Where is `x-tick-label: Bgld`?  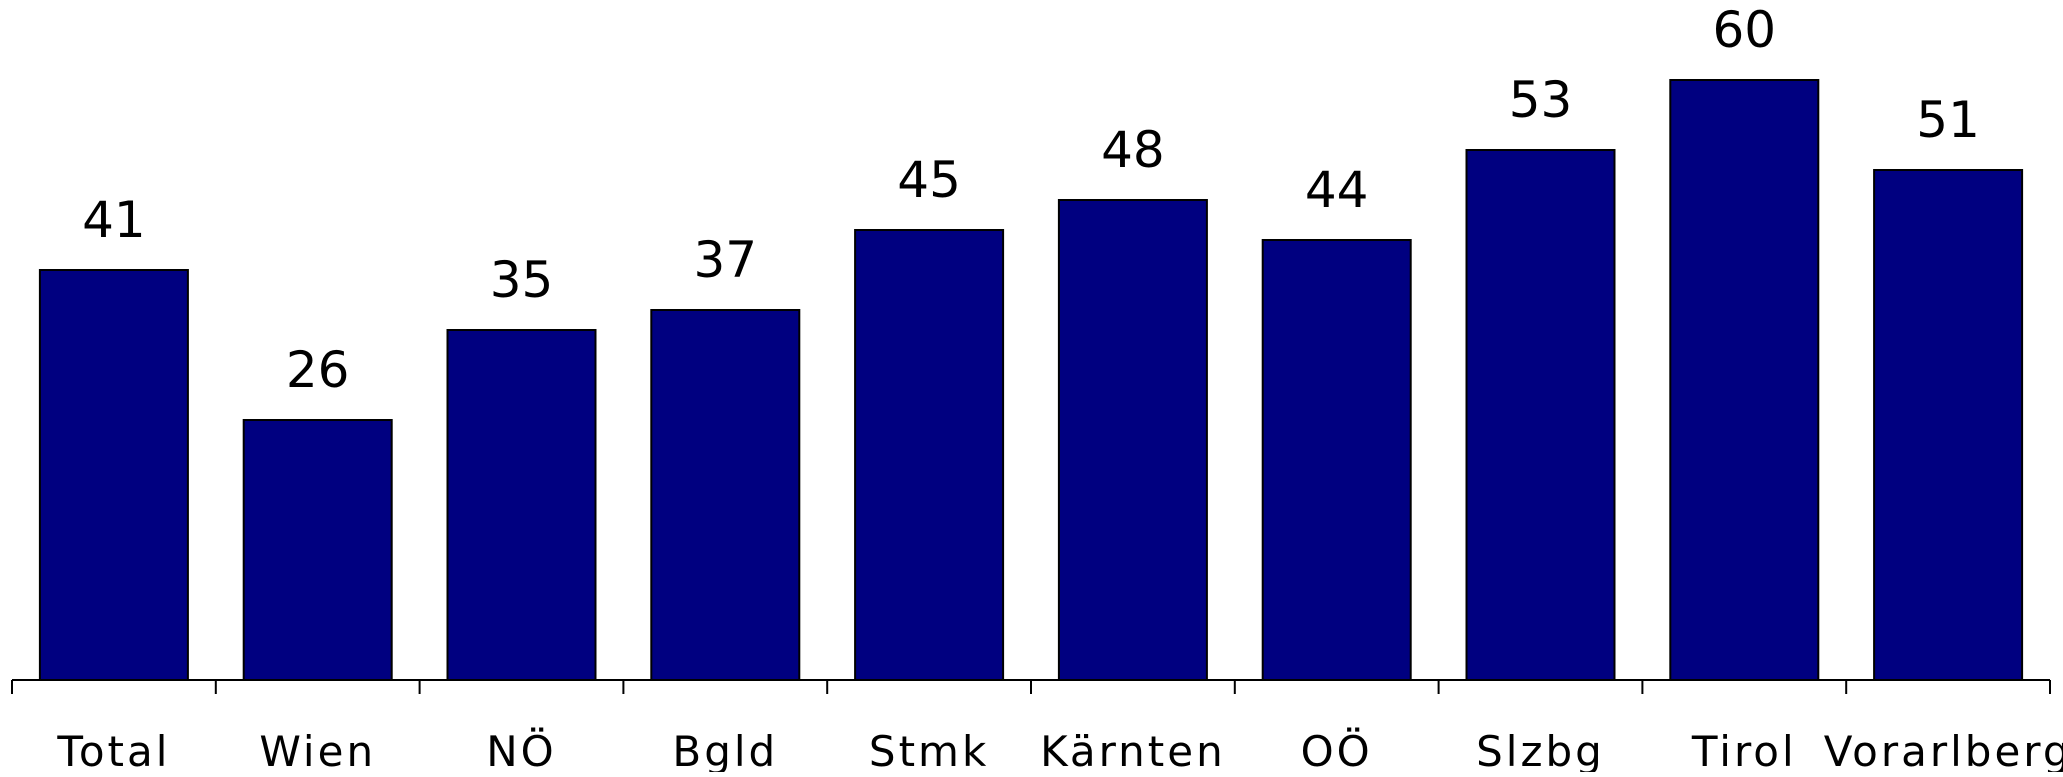
x-tick-label: Bgld is located at coordinates (725, 749).